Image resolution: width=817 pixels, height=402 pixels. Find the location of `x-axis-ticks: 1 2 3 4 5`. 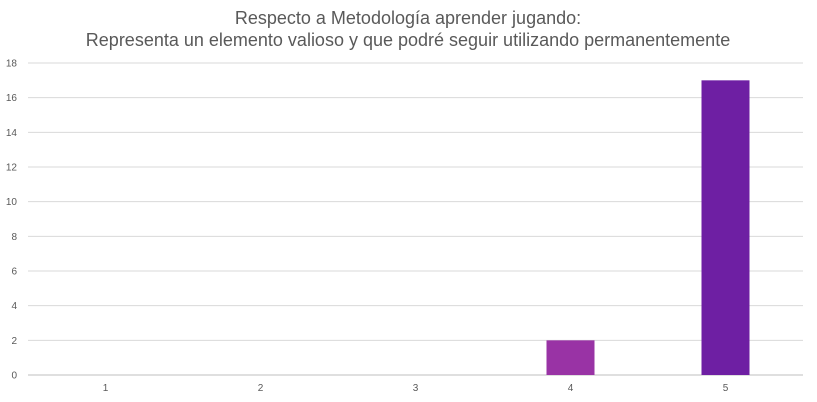

x-axis-ticks: 1 2 3 4 5 is located at coordinates (416, 388).